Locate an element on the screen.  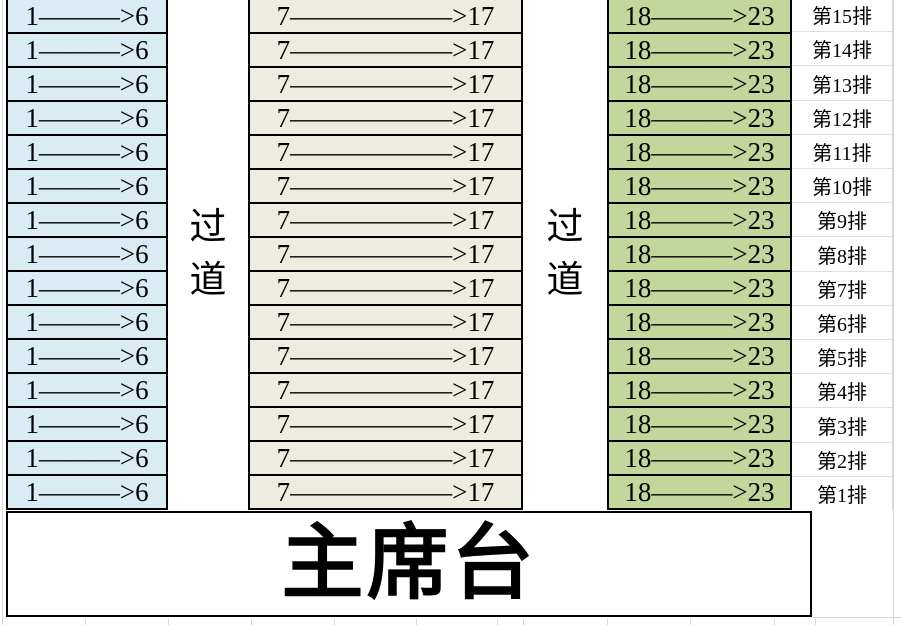
row-label: 第14排 is located at coordinates (842, 48).